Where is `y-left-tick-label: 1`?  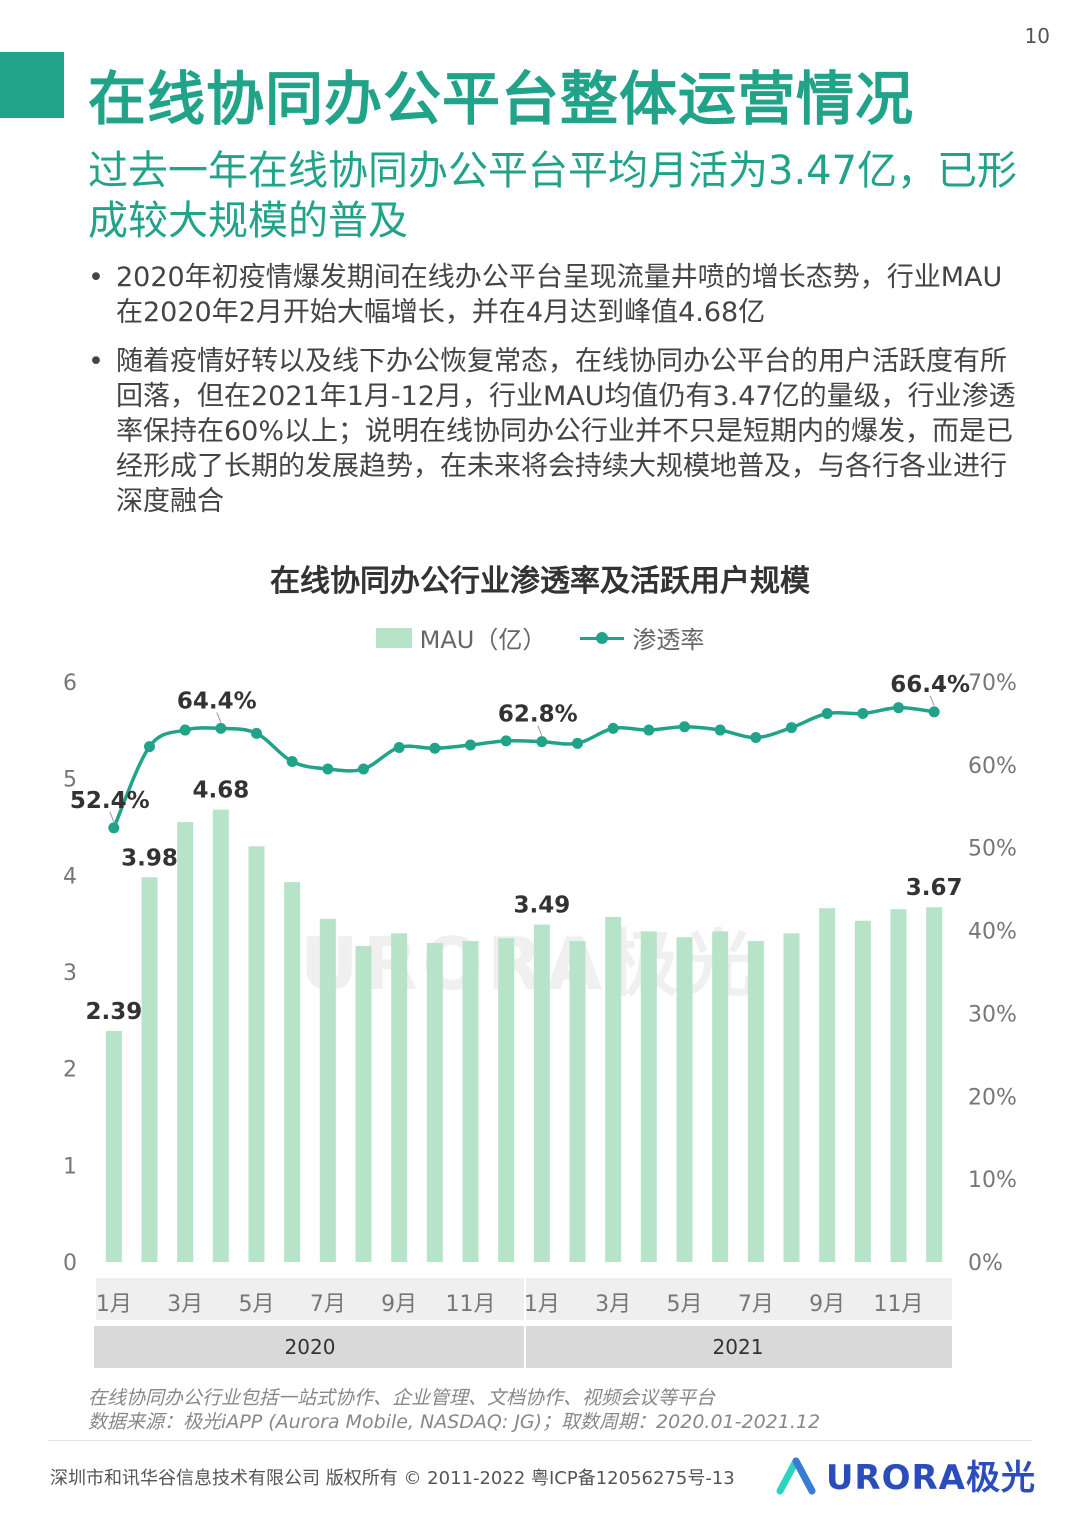
y-left-tick-label: 1 is located at coordinates (70, 1166).